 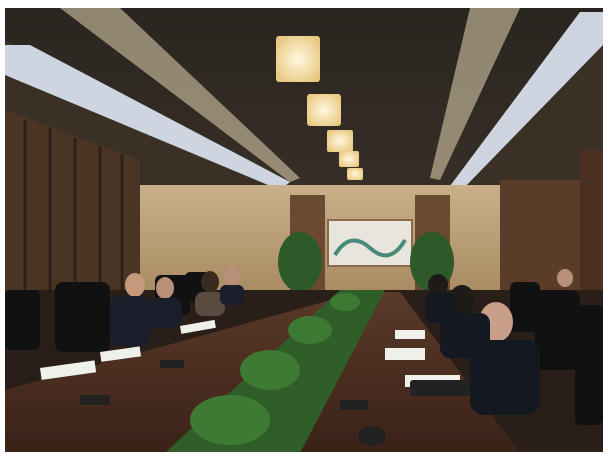 What do you see at coordinates (499, 342) in the screenshot?
I see `people-right` at bounding box center [499, 342].